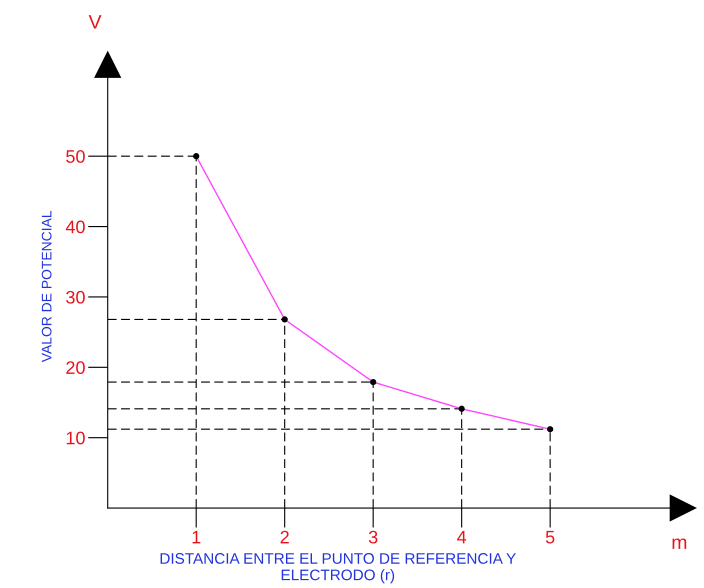 This screenshot has height=588, width=704. What do you see at coordinates (373, 537) in the screenshot?
I see `x-tick-label: 3` at bounding box center [373, 537].